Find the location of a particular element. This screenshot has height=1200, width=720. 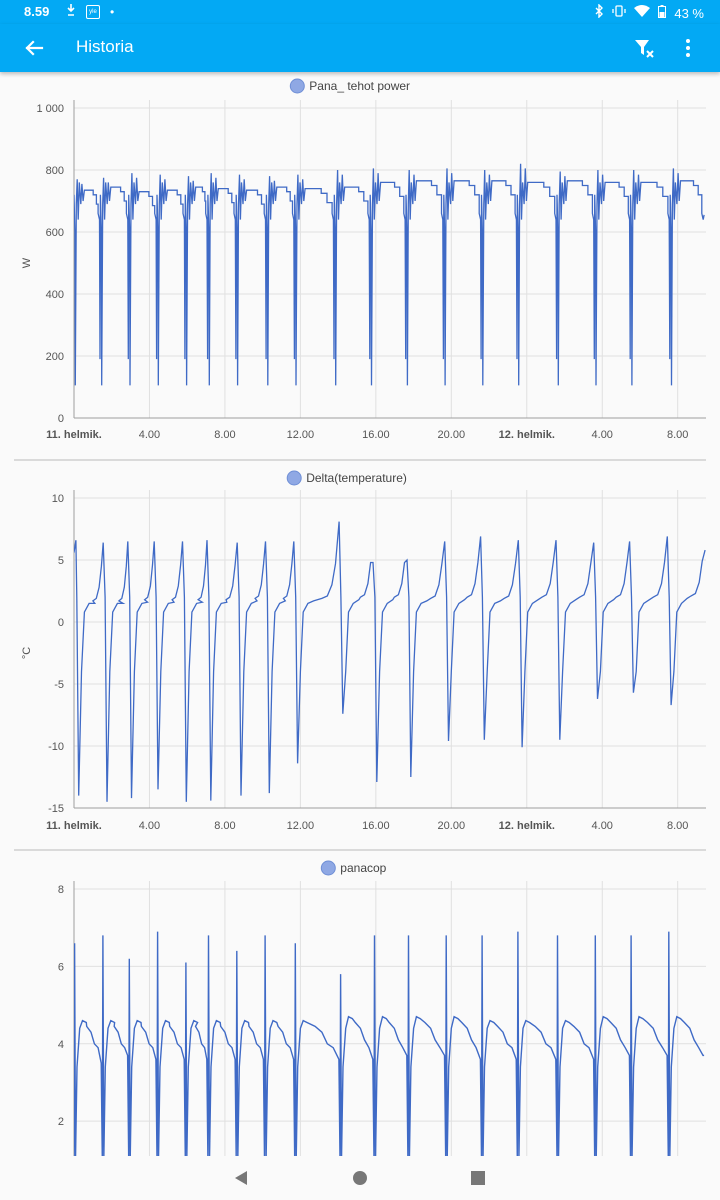

chart-title: Delta(temperature) is located at coordinates (356, 478).